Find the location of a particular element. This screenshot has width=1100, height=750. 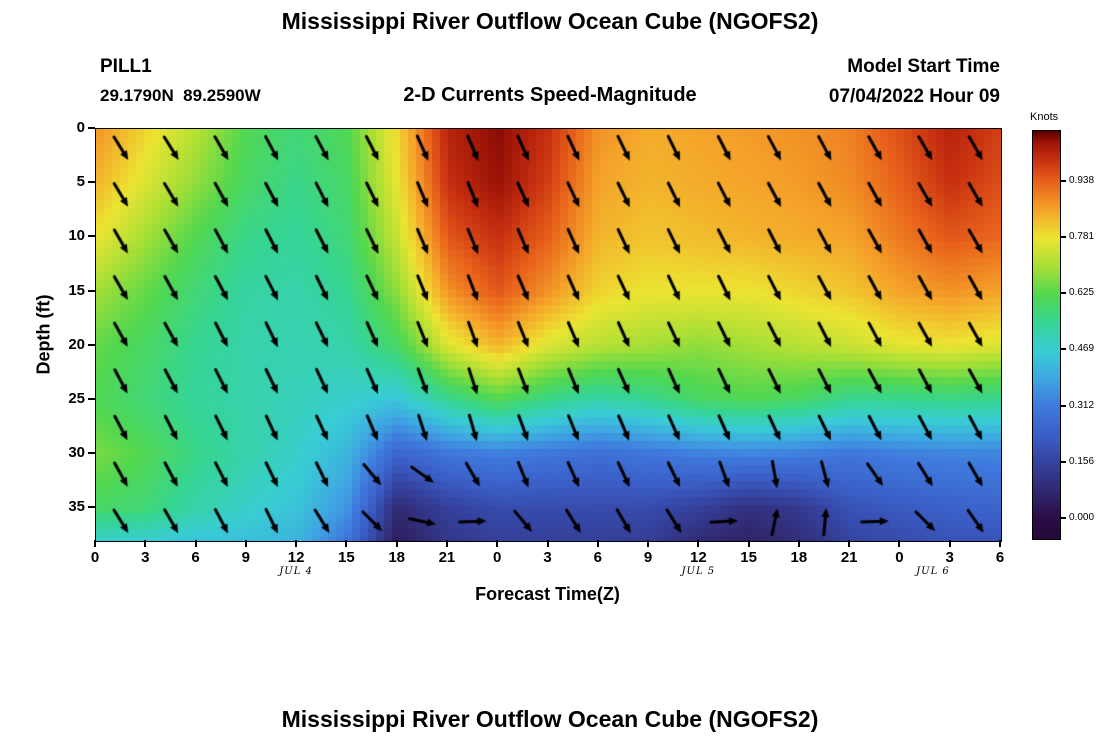

y-tick-label: 25 is located at coordinates (76, 399).